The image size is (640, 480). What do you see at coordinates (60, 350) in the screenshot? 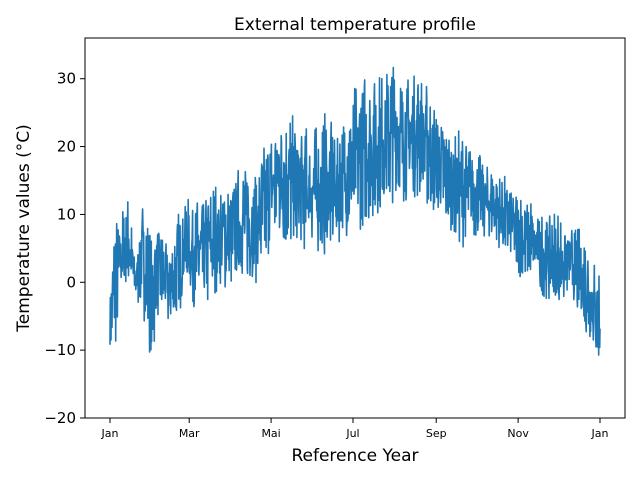
I see `y-tick-label: −10` at bounding box center [60, 350].